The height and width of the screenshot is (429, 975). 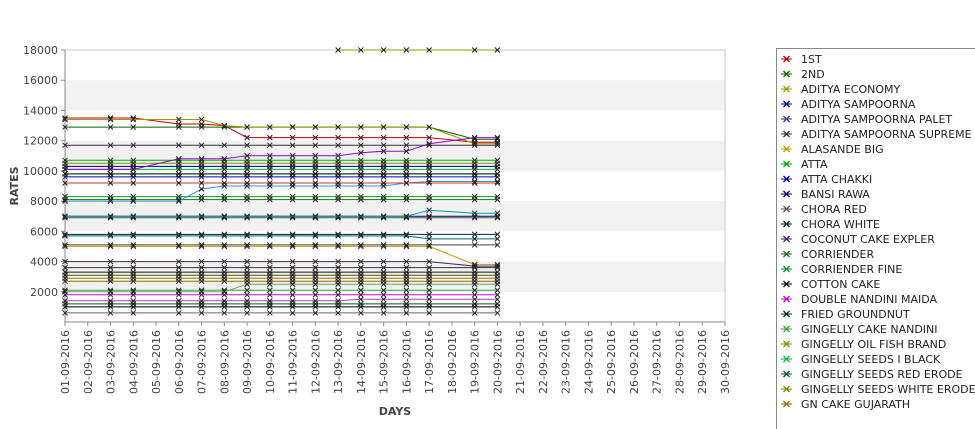 What do you see at coordinates (361, 362) in the screenshot?
I see `x-tick-label: 14-09-2016` at bounding box center [361, 362].